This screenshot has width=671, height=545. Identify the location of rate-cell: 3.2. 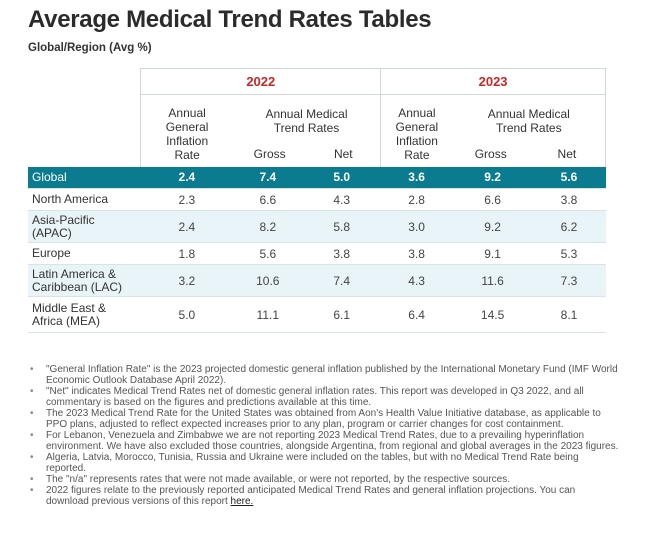
(186, 280).